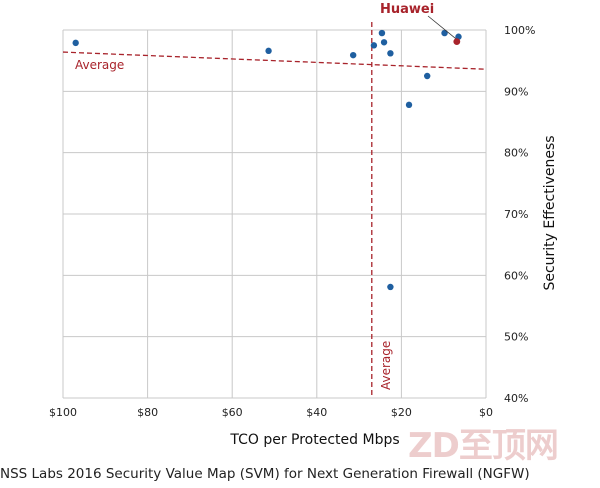  I want to click on x-tick-label: $40, so click(316, 412).